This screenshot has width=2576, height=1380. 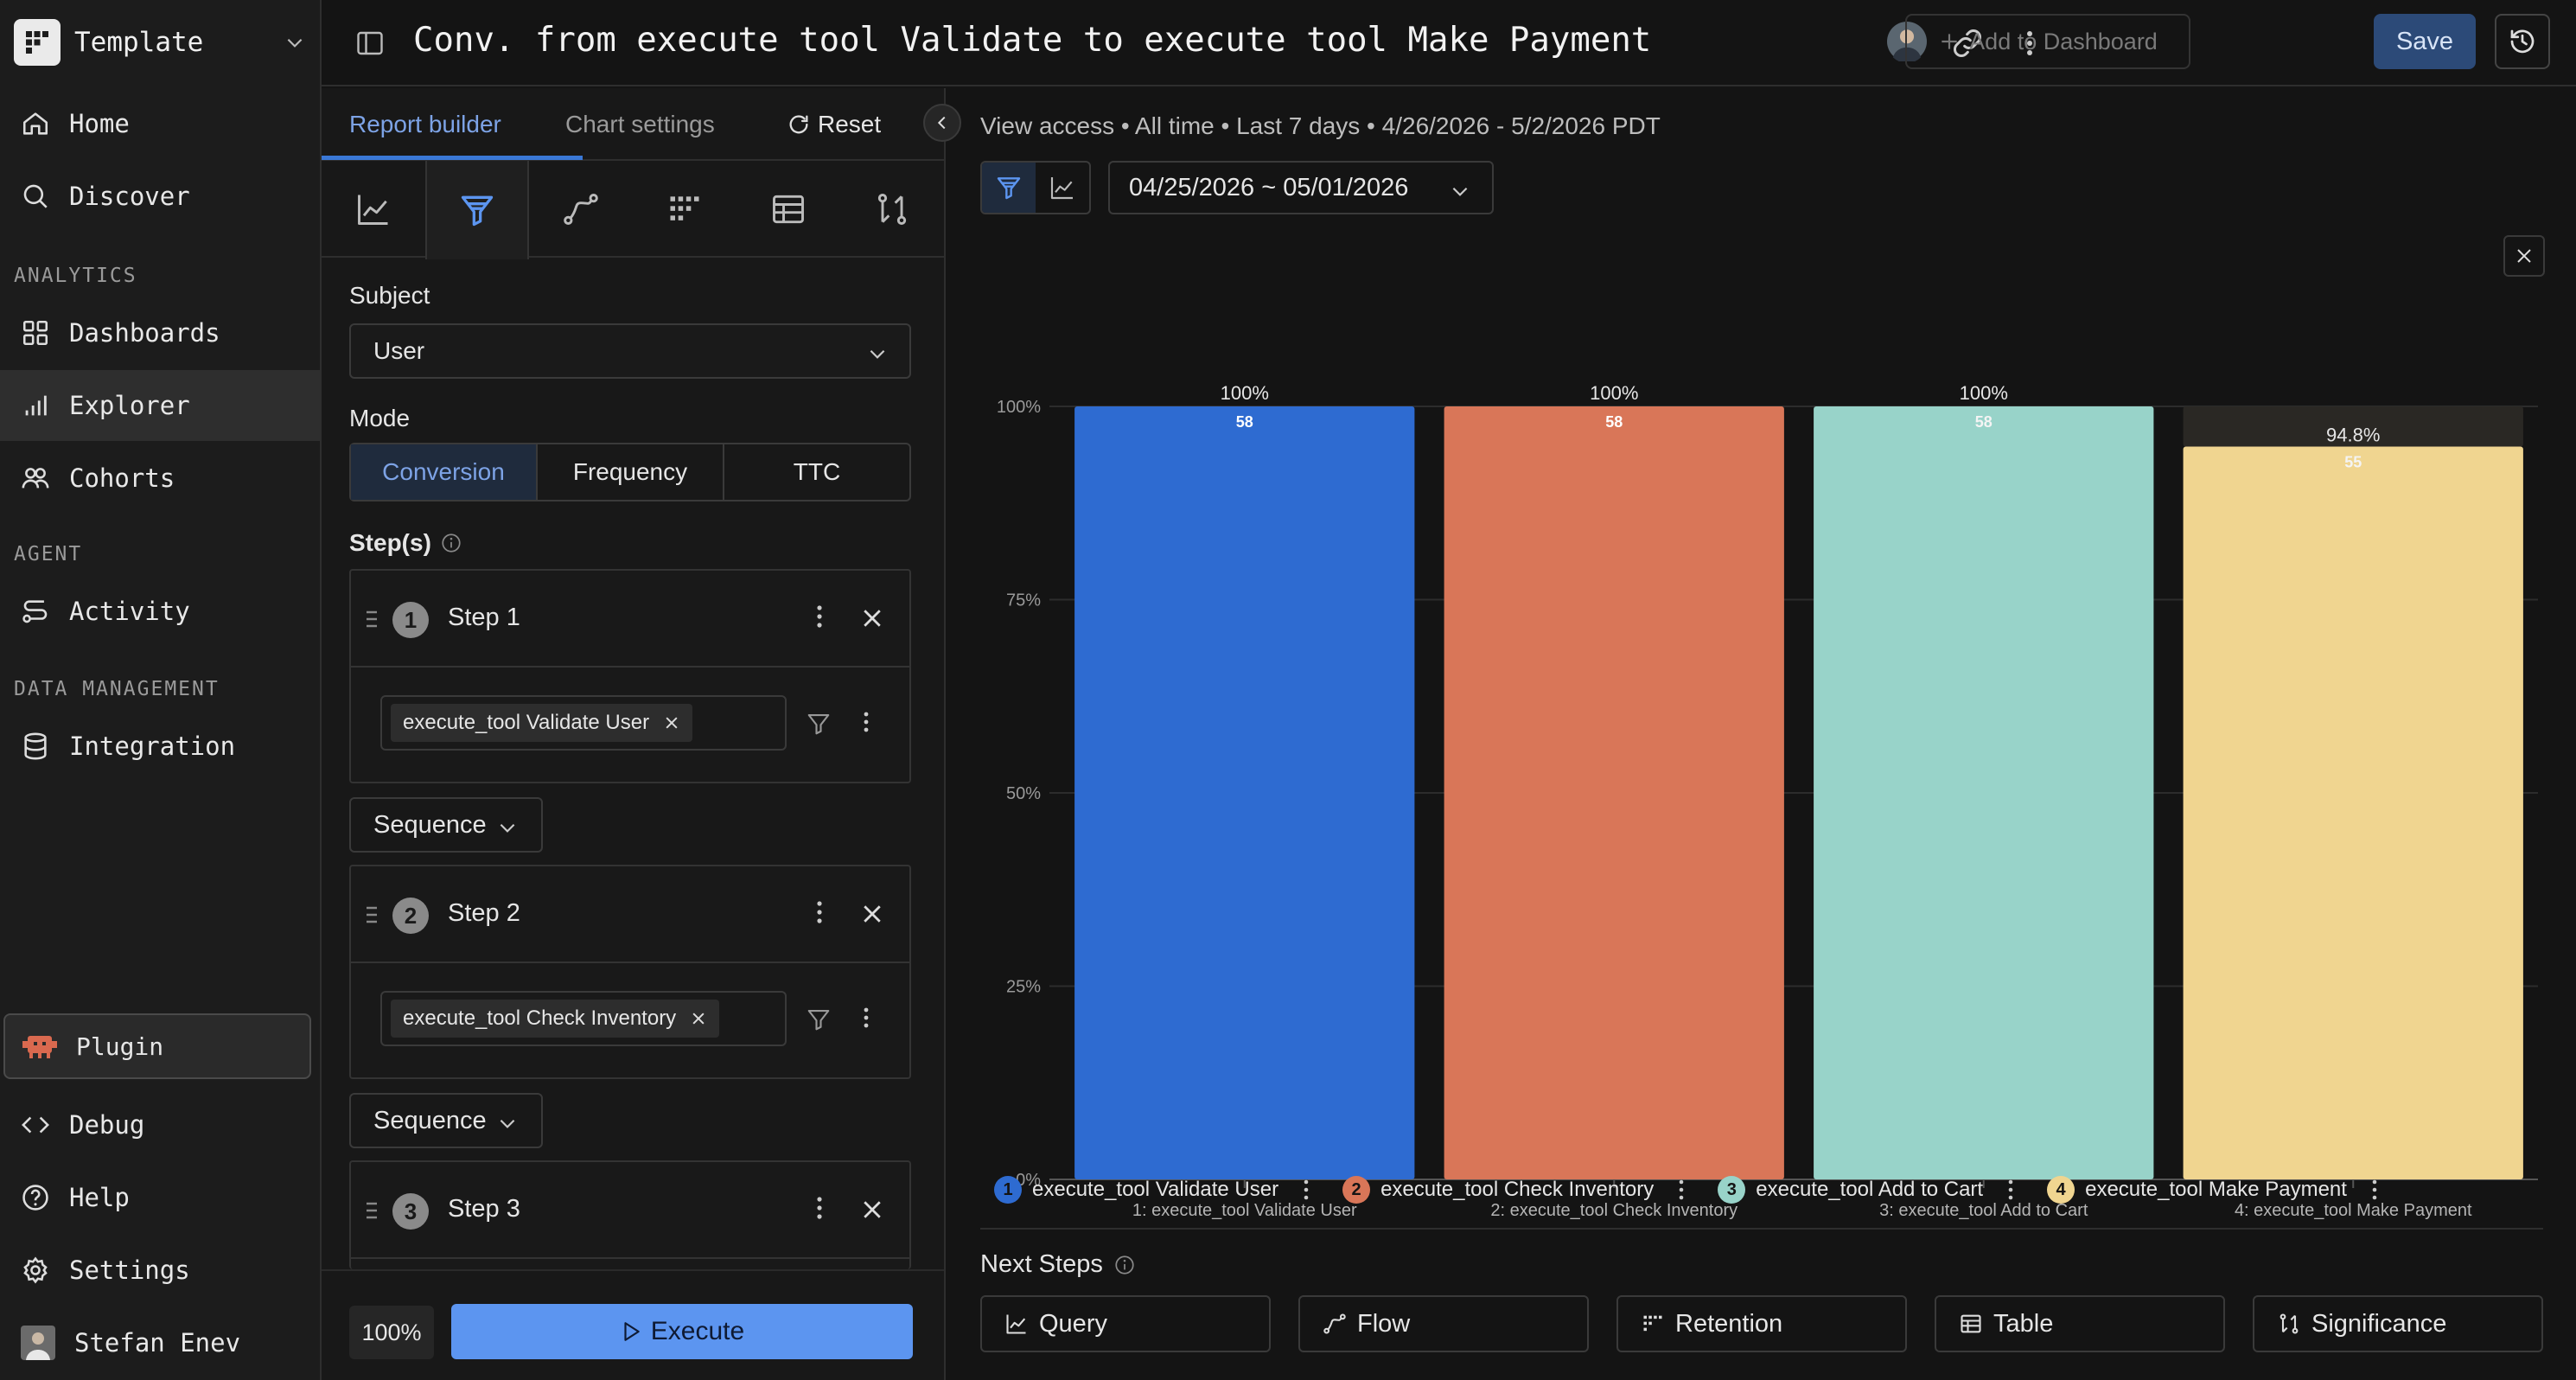 What do you see at coordinates (633, 160) in the screenshot?
I see `tab-divider` at bounding box center [633, 160].